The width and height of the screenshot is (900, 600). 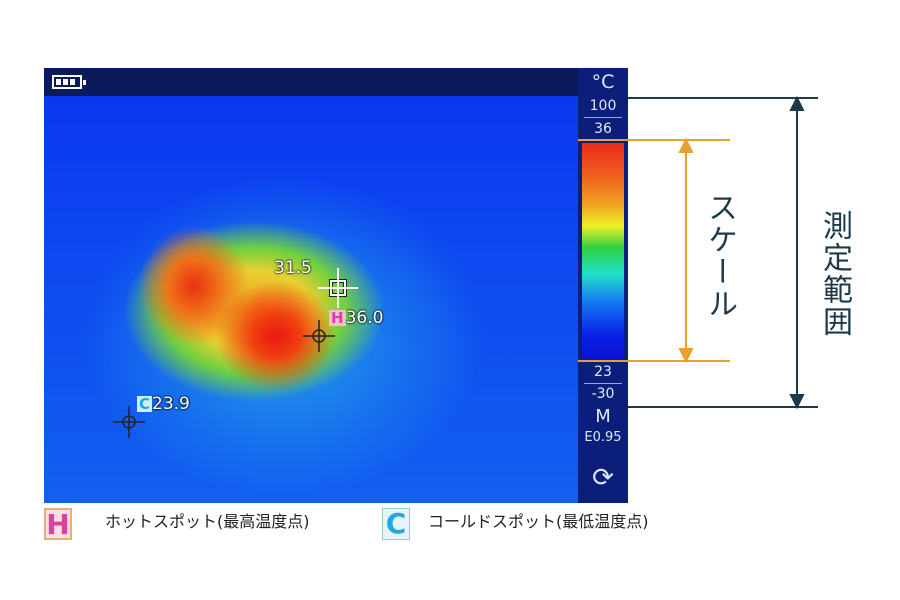 I want to click on mode-label: M, so click(x=603, y=416).